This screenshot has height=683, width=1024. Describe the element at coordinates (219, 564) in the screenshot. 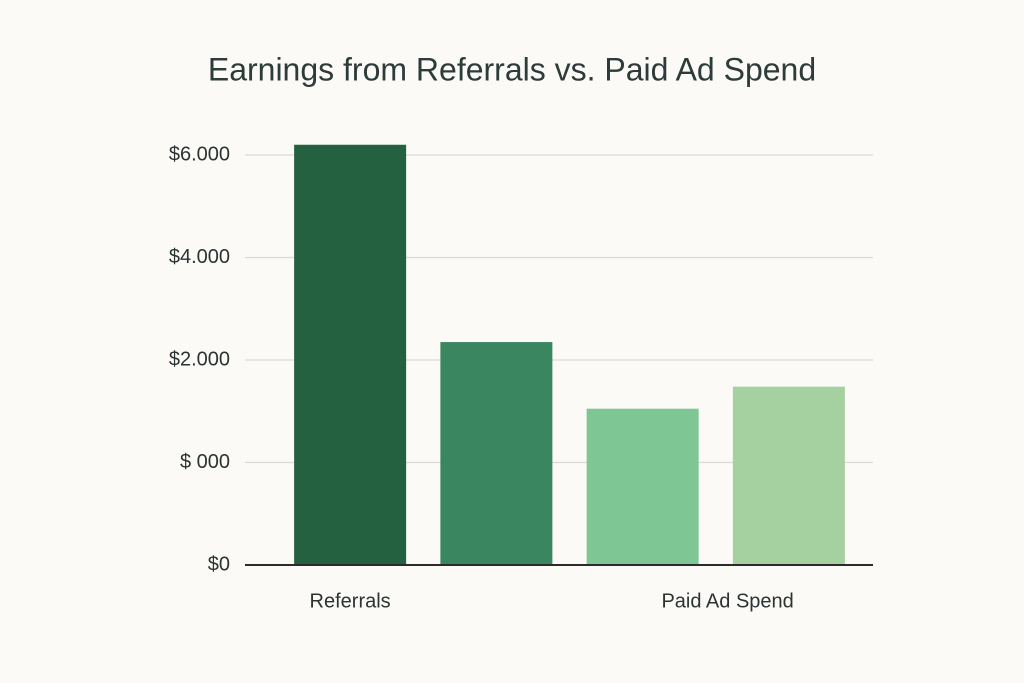

I see `y-tick-label: $0` at that location.